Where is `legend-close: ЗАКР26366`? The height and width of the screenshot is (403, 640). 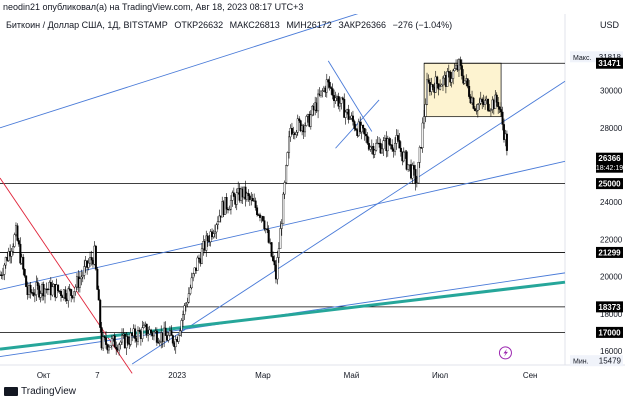
legend-close: ЗАКР26366 is located at coordinates (362, 25).